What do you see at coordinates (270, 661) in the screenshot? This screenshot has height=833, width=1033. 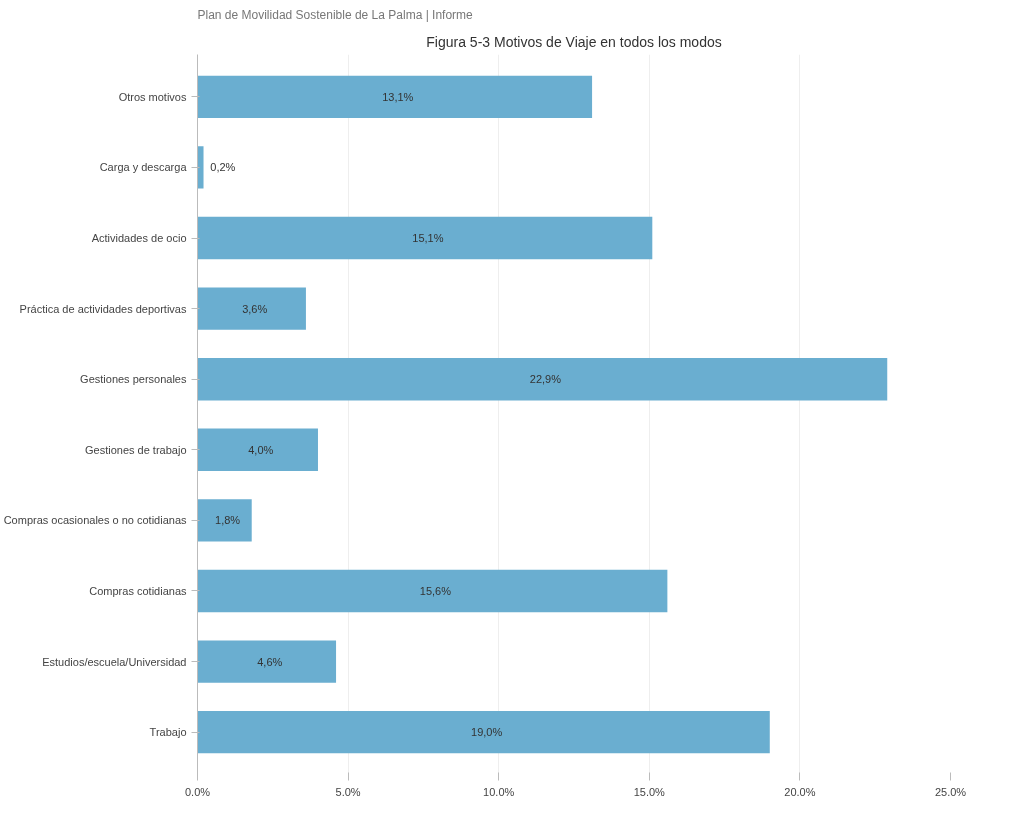 I see `data-label: 4,6%` at bounding box center [270, 661].